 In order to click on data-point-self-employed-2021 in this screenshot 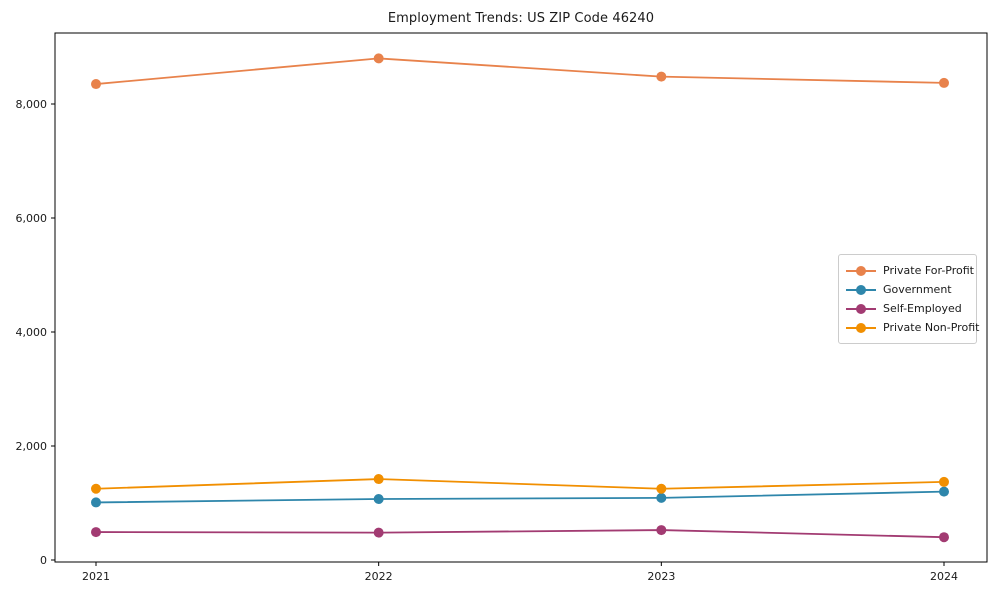, I will do `click(96, 532)`.